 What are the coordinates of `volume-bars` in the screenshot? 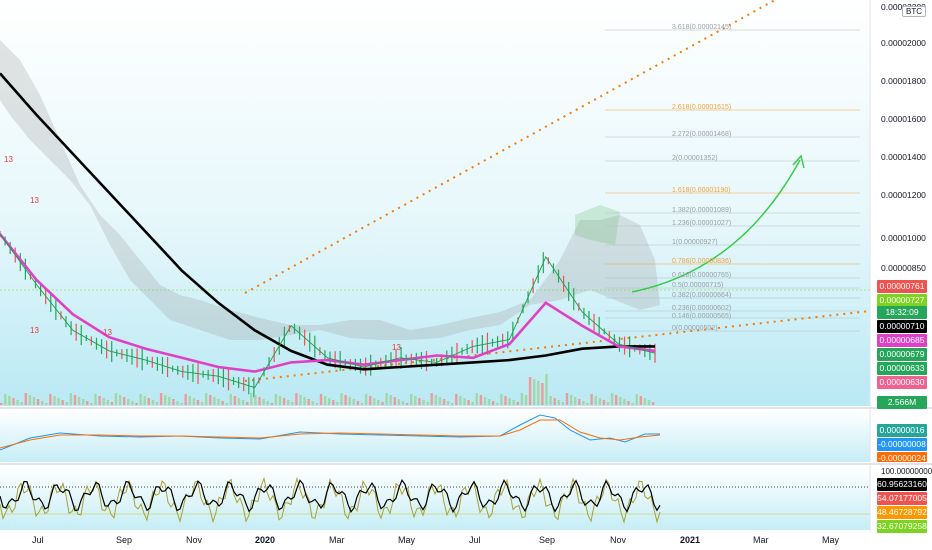 It's located at (327, 389).